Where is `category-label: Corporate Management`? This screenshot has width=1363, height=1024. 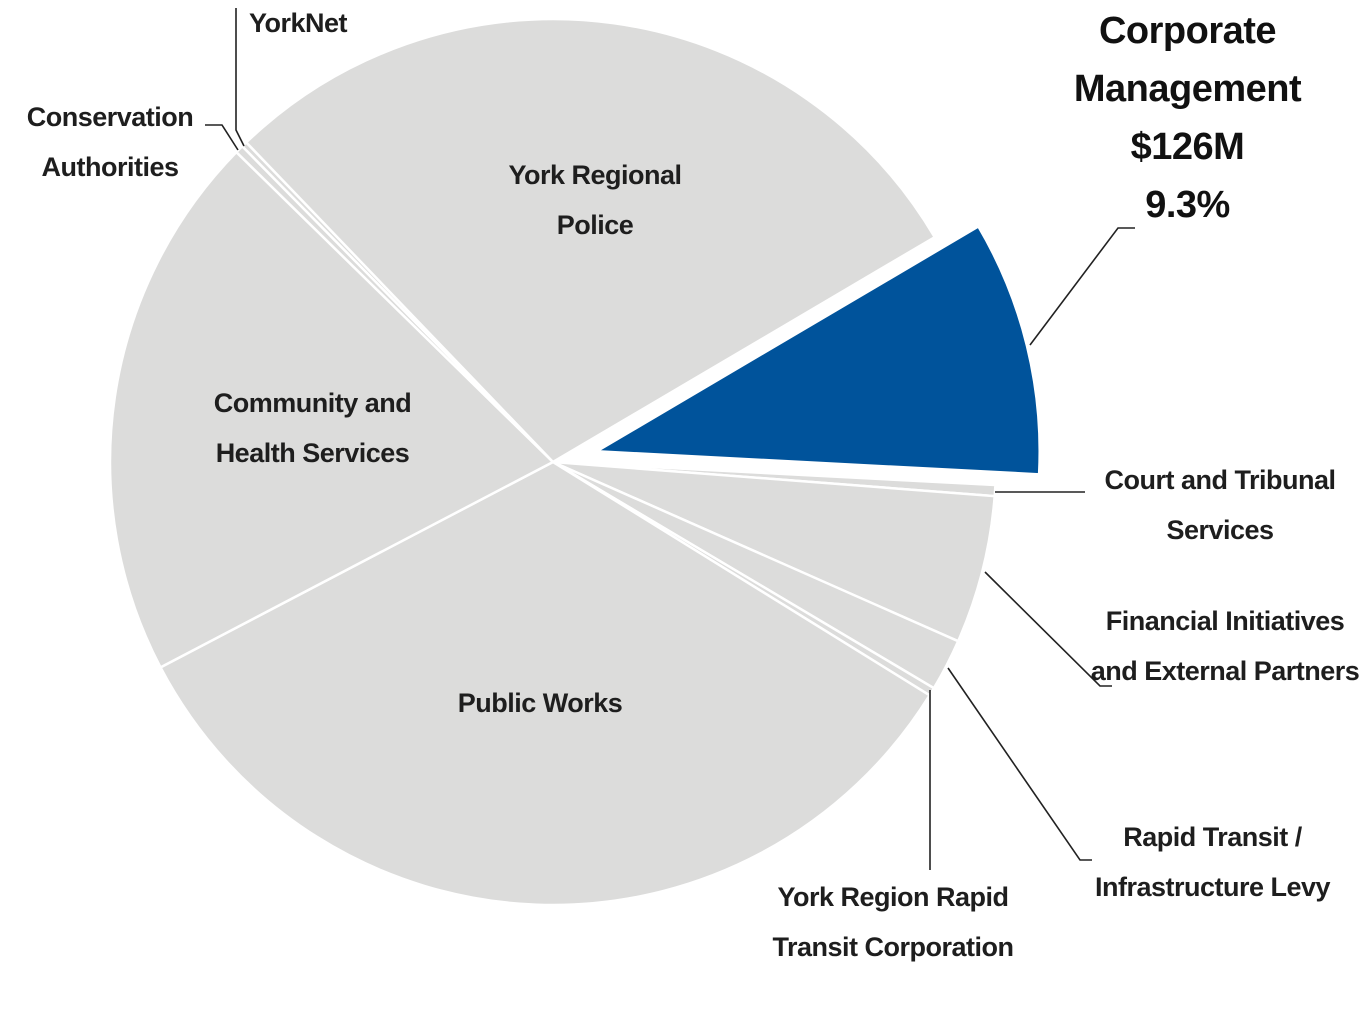 category-label: Corporate Management is located at coordinates (1187, 60).